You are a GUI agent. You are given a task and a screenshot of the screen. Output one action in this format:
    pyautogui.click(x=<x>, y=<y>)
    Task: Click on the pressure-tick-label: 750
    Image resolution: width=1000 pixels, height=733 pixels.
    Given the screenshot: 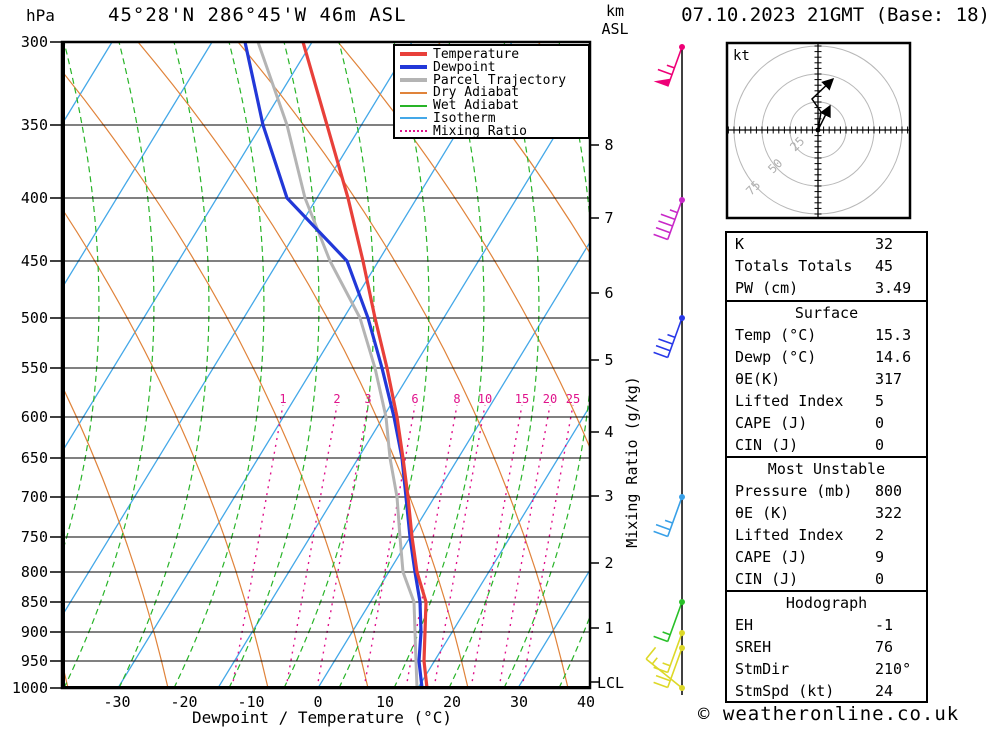 What is the action you would take?
    pyautogui.click(x=34, y=537)
    